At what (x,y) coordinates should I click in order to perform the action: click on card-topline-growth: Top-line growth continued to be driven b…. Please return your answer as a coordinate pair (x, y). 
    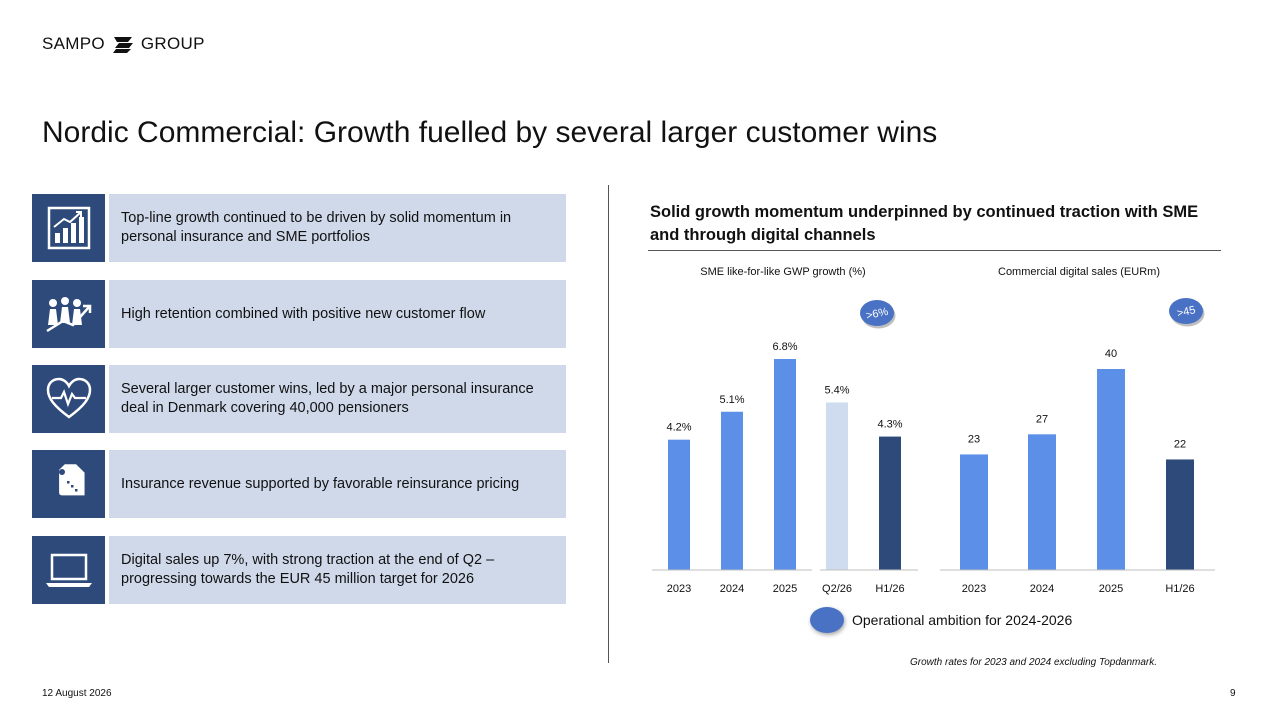
    Looking at the image, I should click on (300, 228).